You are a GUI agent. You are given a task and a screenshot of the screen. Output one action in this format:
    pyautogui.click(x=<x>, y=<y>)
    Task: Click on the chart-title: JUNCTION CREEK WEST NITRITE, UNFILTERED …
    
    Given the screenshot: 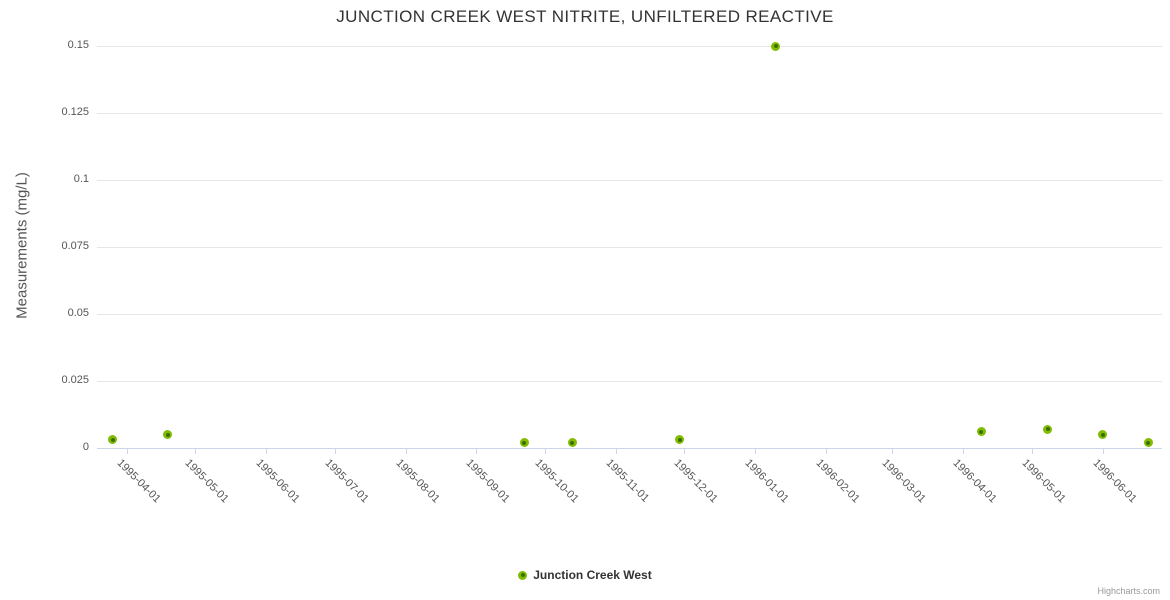 What is the action you would take?
    pyautogui.click(x=585, y=16)
    